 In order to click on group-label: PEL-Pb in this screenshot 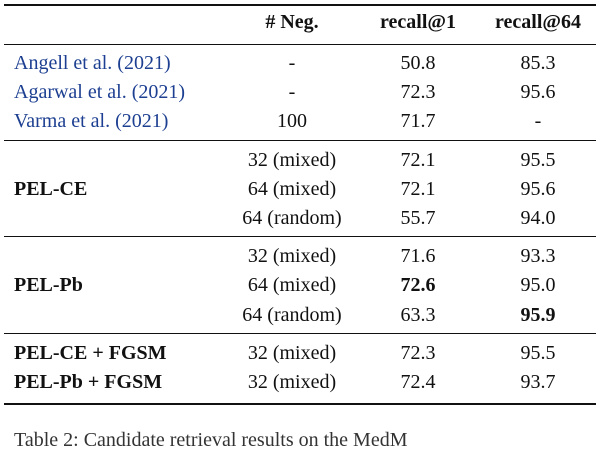, I will do `click(48, 285)`.